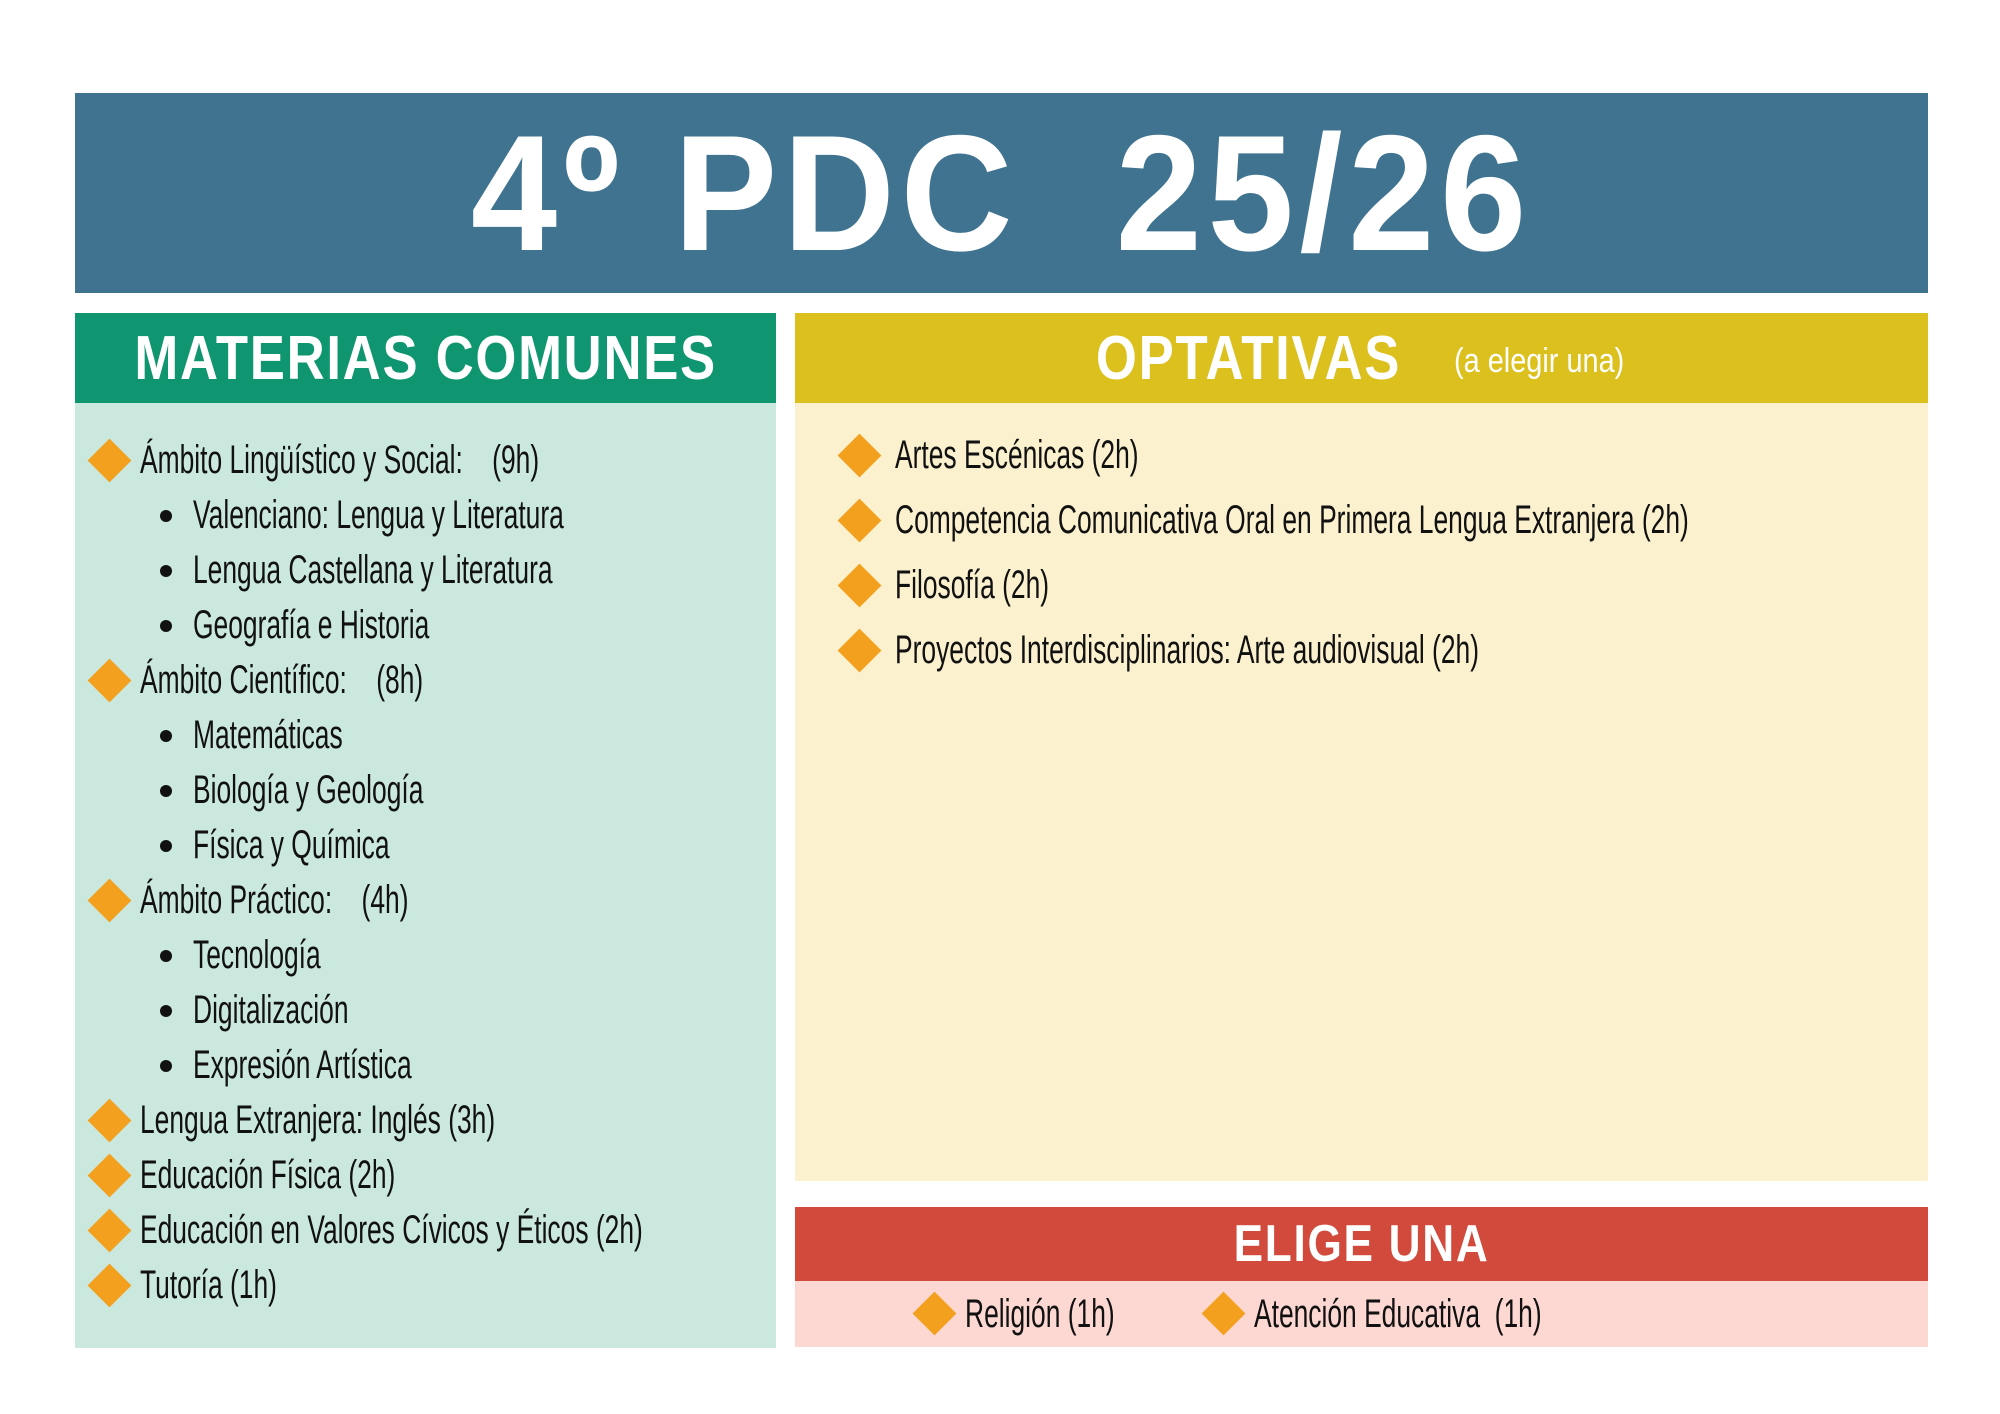 Image resolution: width=2000 pixels, height=1414 pixels. What do you see at coordinates (257, 955) in the screenshot?
I see `subject-label: Tecnología` at bounding box center [257, 955].